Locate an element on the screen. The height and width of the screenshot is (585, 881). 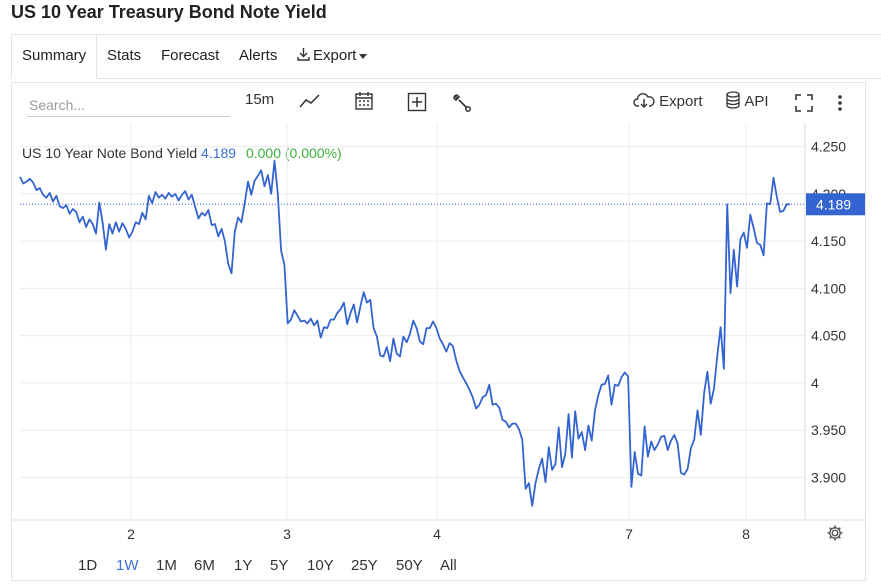
chevron-down-icon is located at coordinates (363, 56).